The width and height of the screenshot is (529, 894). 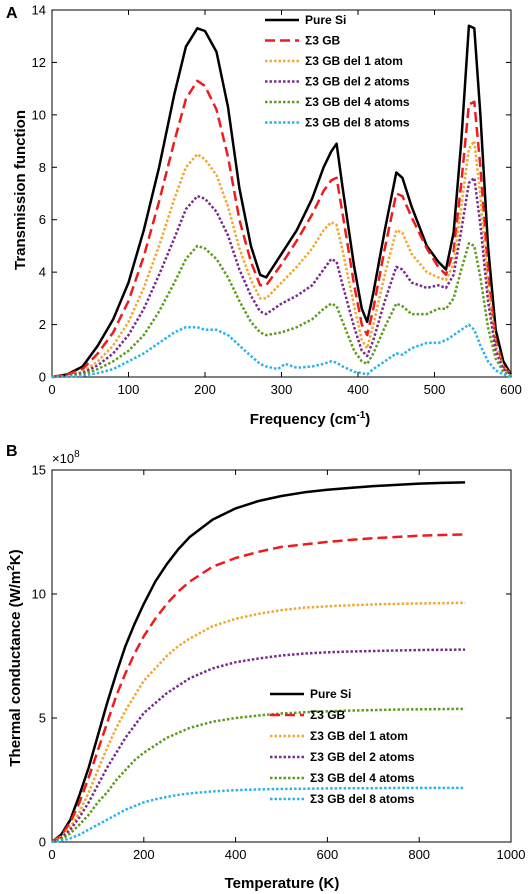 What do you see at coordinates (357, 102) in the screenshot?
I see `panel-a-legend-label-4: Σ3 GB del 4 atoms` at bounding box center [357, 102].